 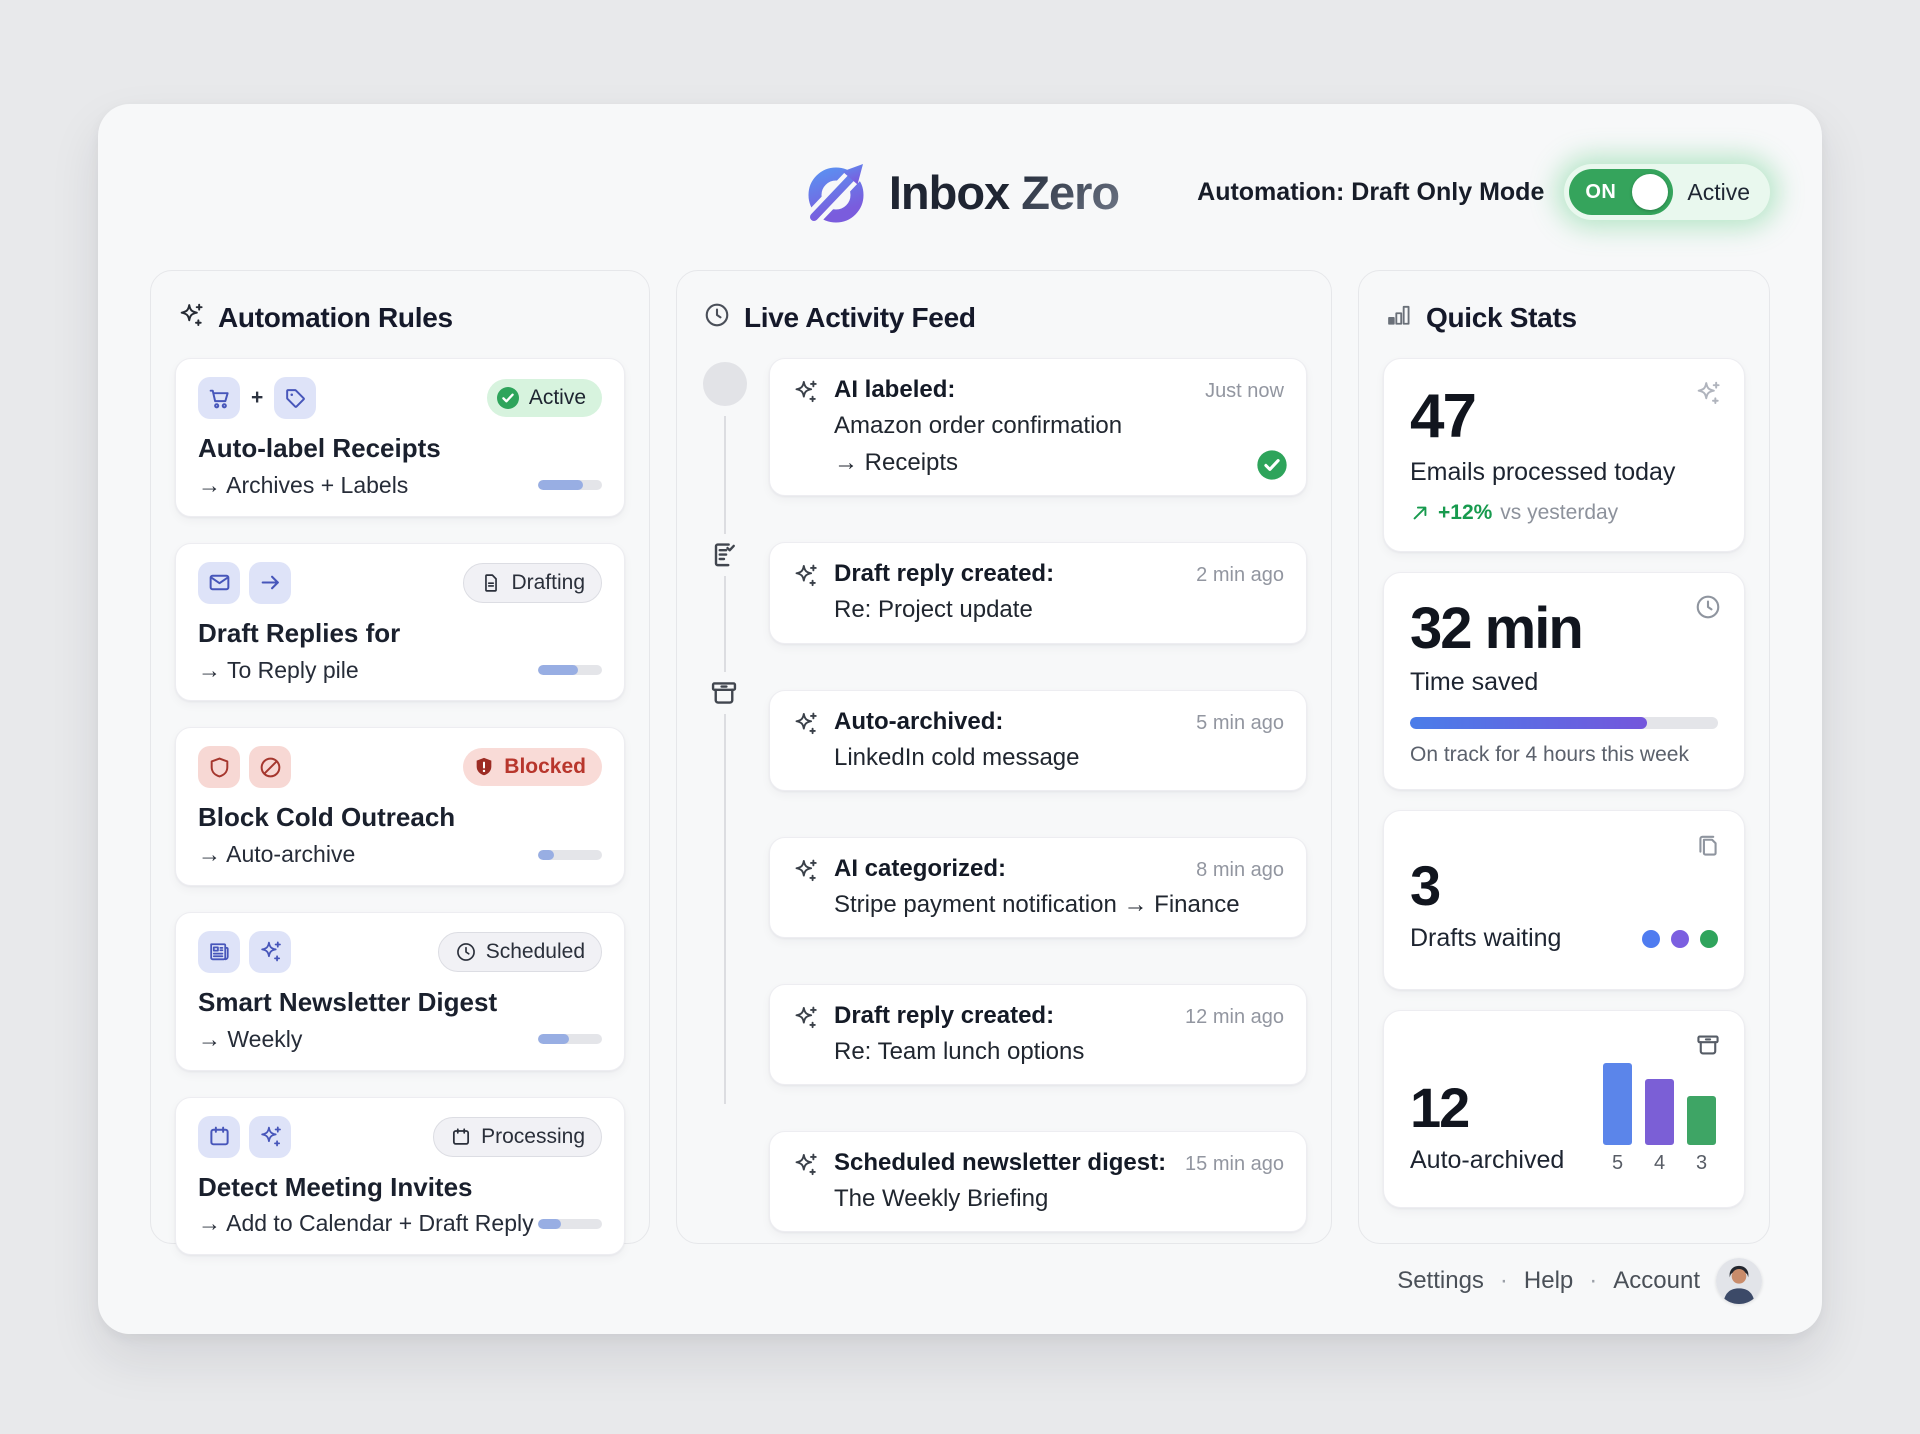 I want to click on documents-icon, so click(x=1708, y=847).